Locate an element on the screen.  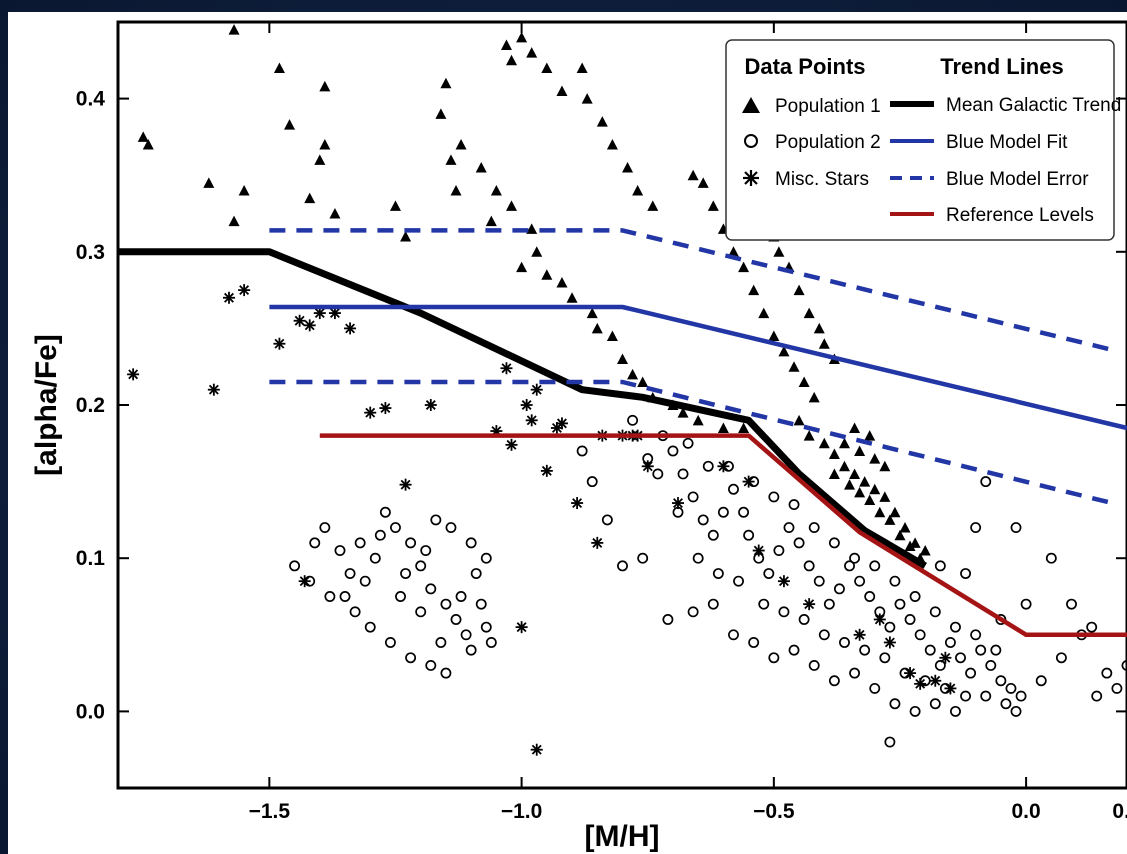
x-tick-label: −1.0 is located at coordinates (521, 811).